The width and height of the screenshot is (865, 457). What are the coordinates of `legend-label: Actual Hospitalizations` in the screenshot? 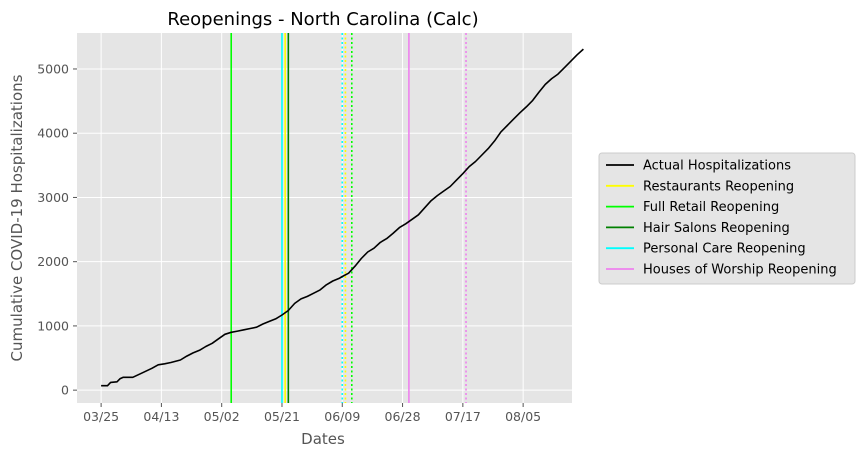 It's located at (717, 166).